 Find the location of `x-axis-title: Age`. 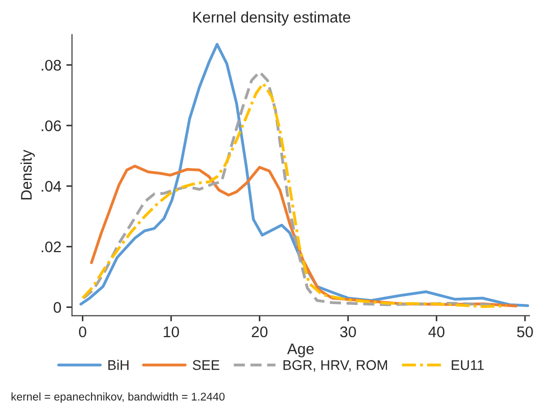

x-axis-title: Age is located at coordinates (300, 351).